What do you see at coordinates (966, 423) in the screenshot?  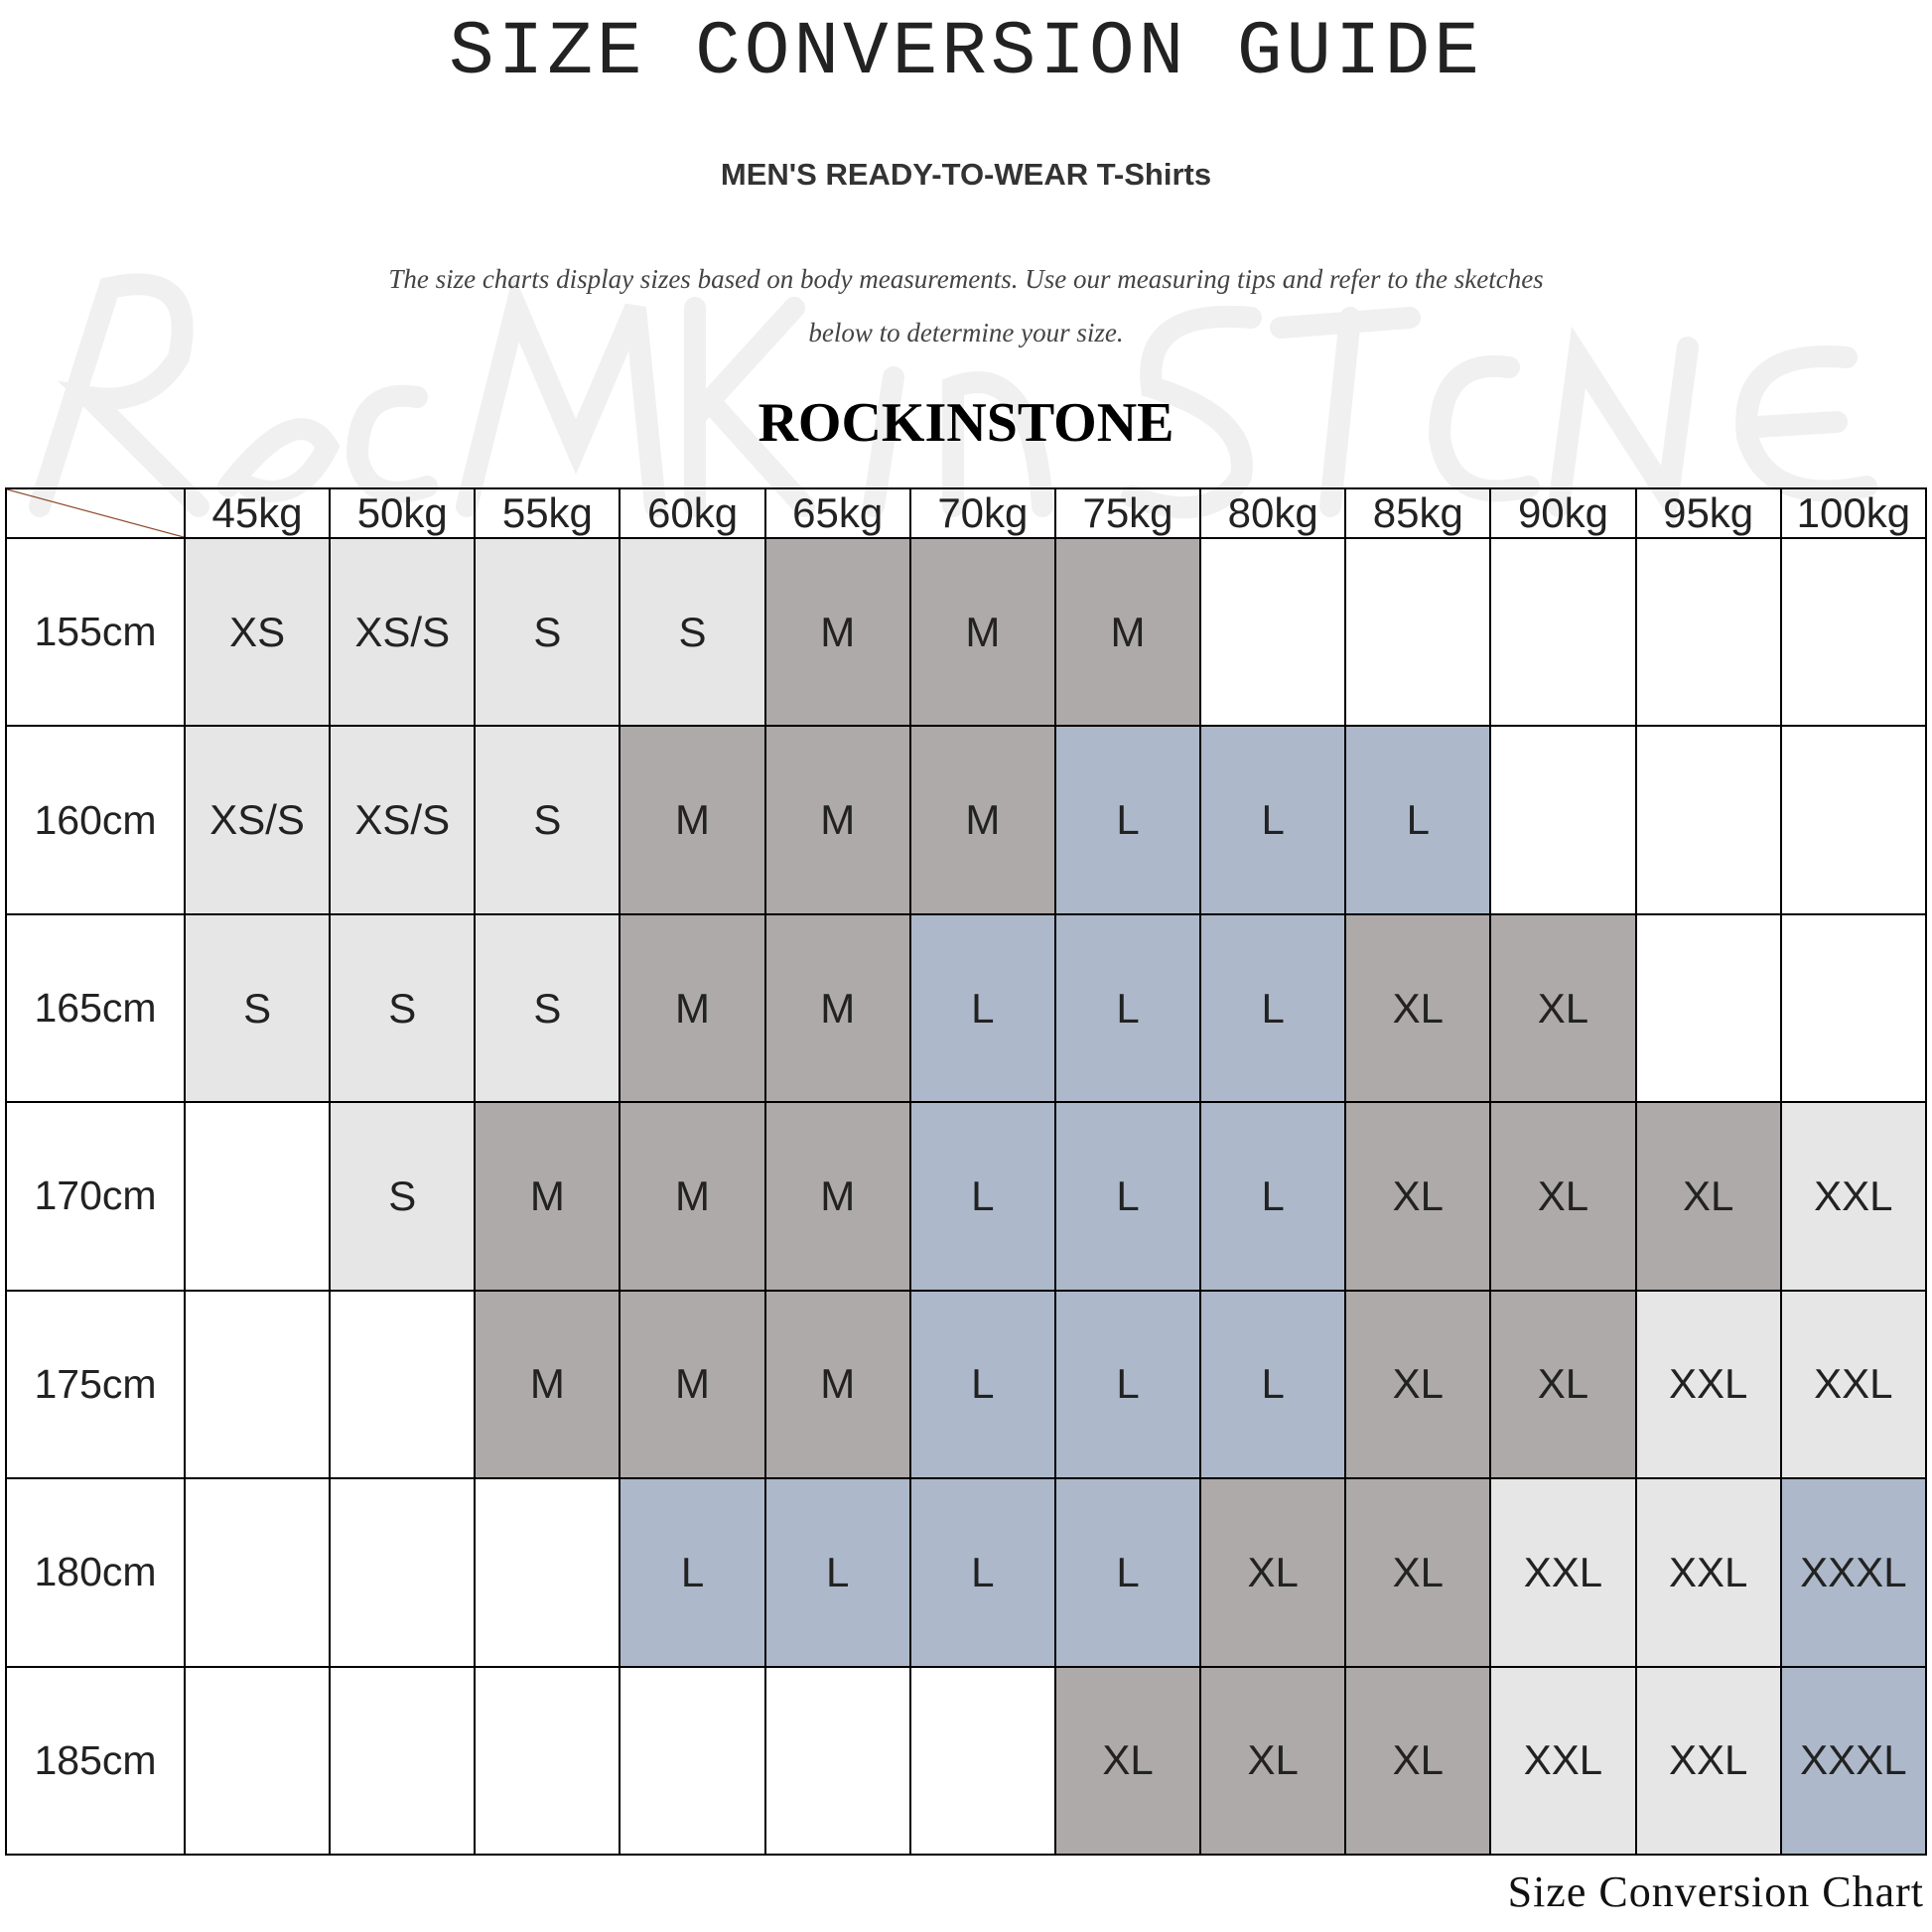 I see `brand-name: ROCKINSTONE` at bounding box center [966, 423].